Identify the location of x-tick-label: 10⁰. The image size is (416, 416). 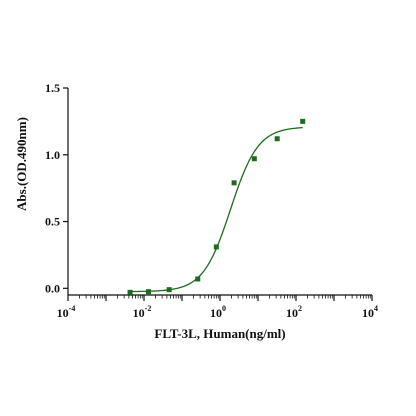
(218, 312).